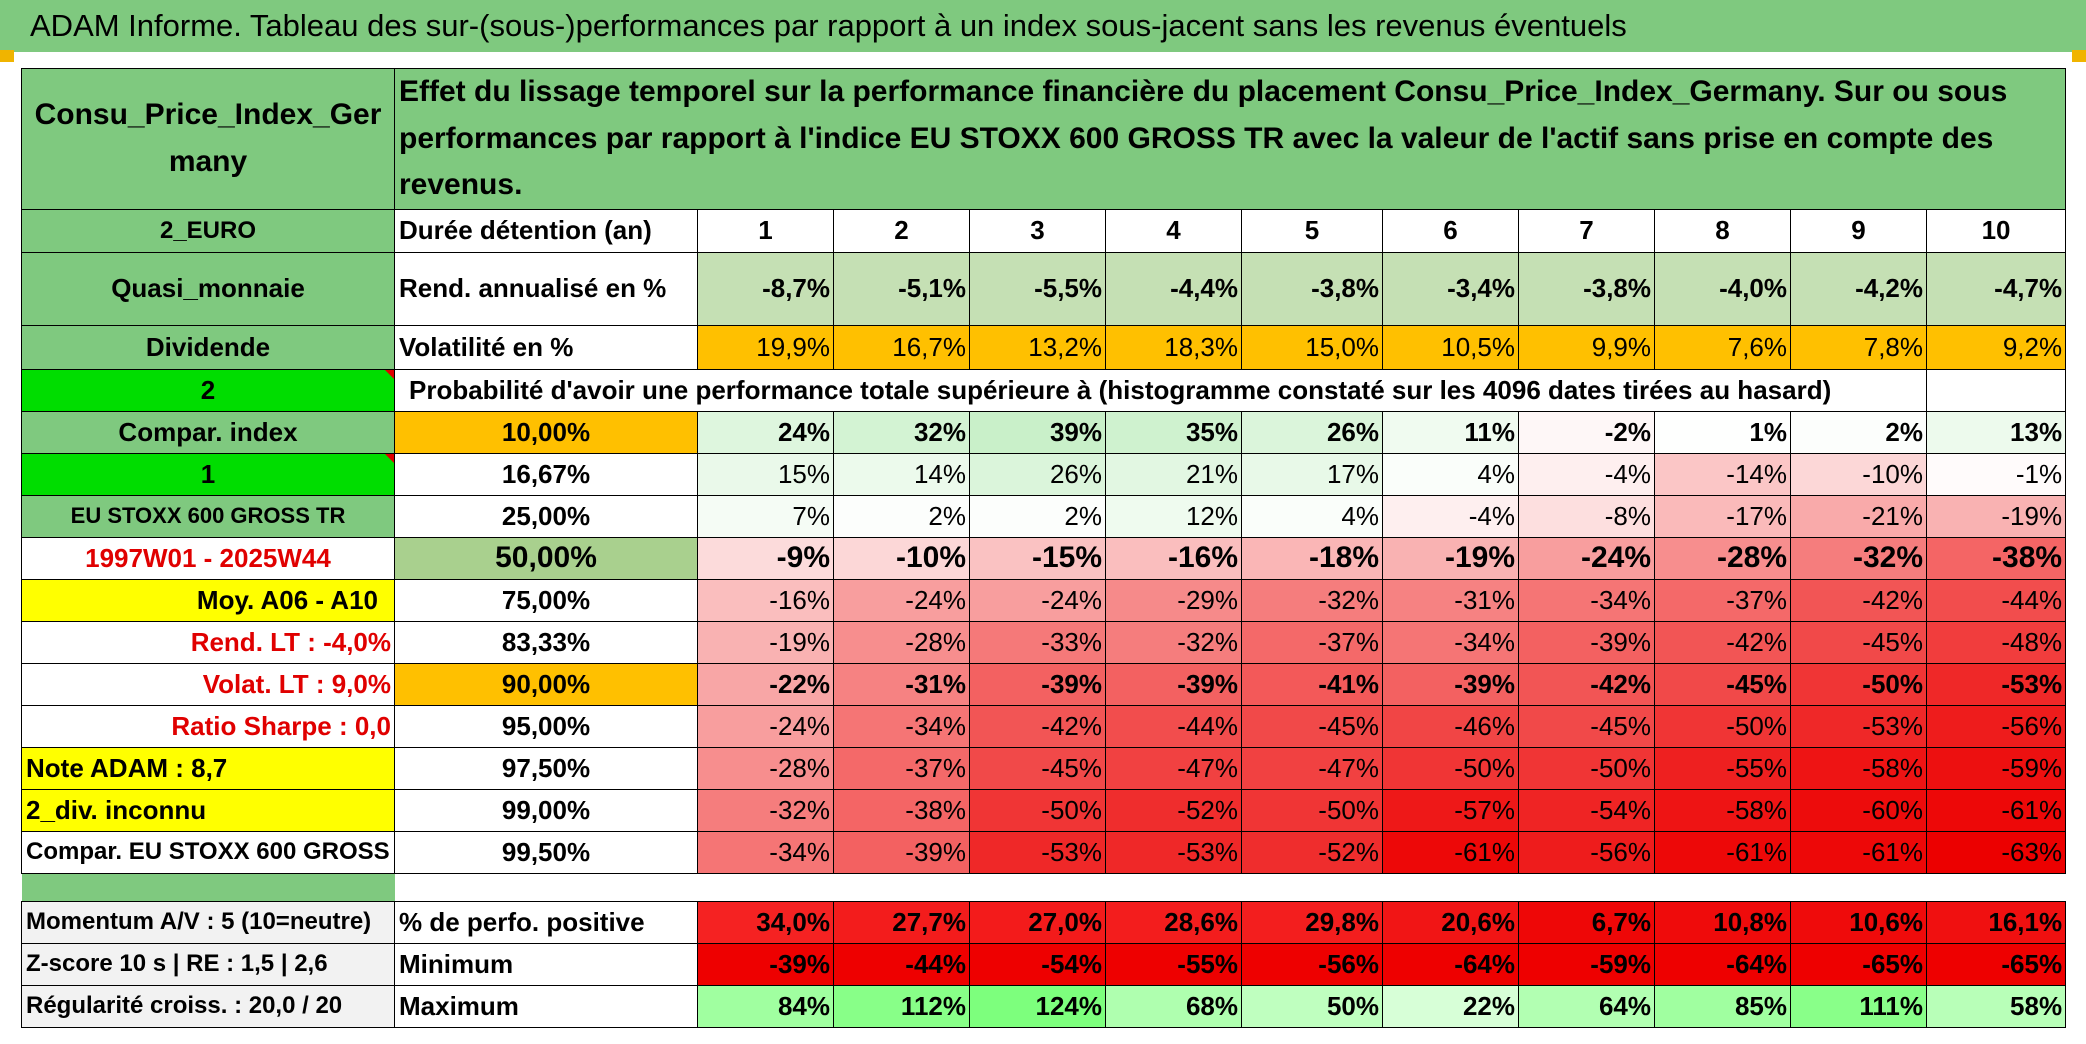  What do you see at coordinates (901, 964) in the screenshot?
I see `min-value: -44%` at bounding box center [901, 964].